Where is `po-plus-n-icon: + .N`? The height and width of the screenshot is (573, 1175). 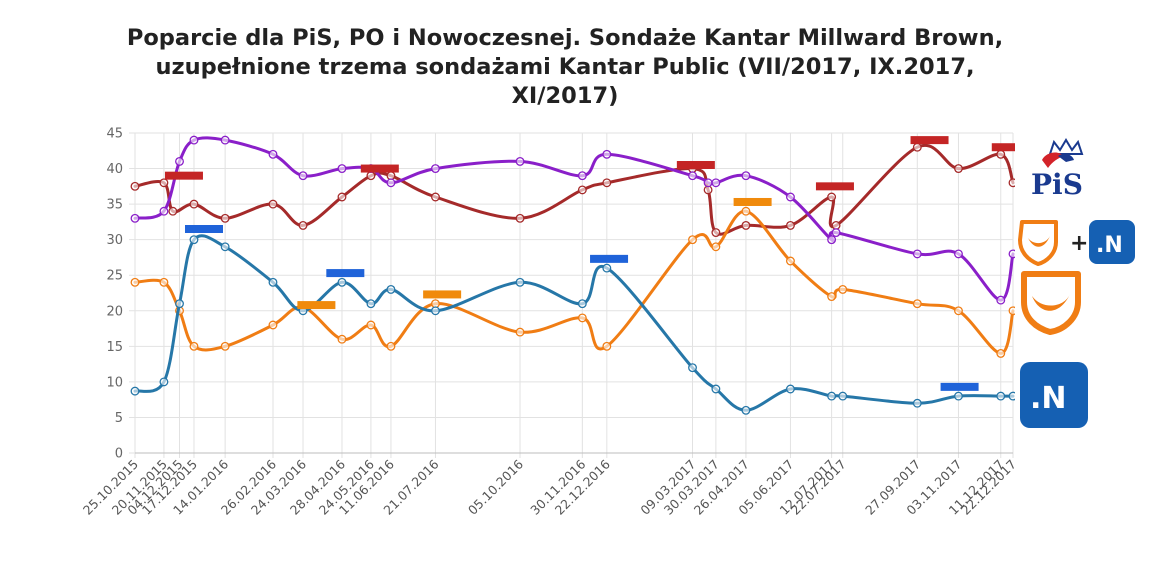
po-plus-n-icon: + .N is located at coordinates (1076, 243).